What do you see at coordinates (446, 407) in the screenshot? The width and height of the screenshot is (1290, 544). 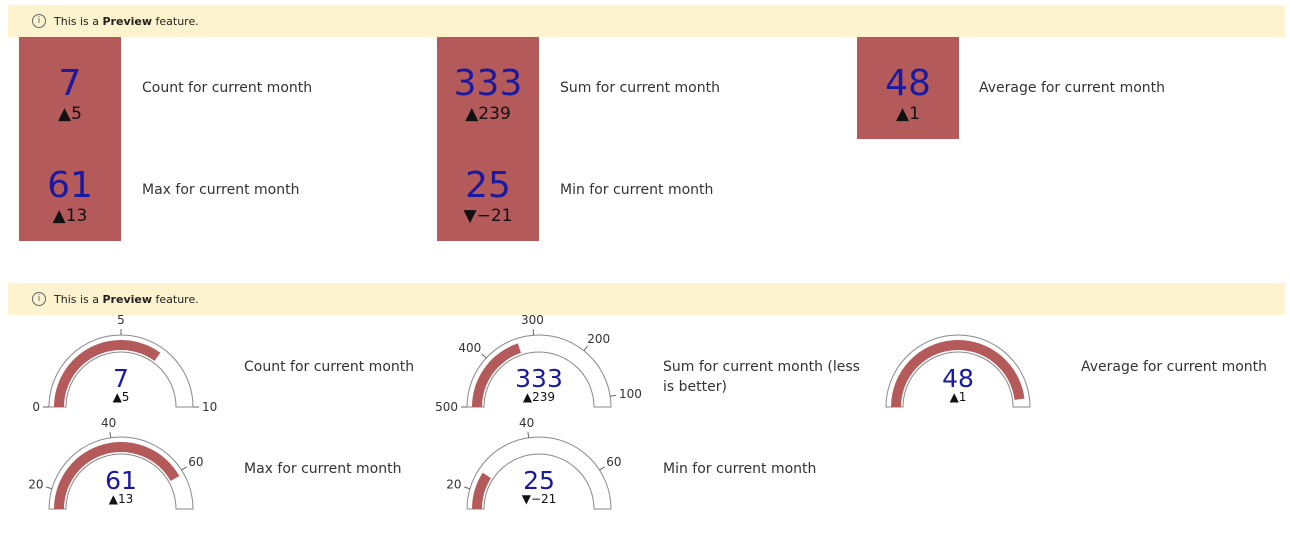 I see `gauge-tick-label: 500` at bounding box center [446, 407].